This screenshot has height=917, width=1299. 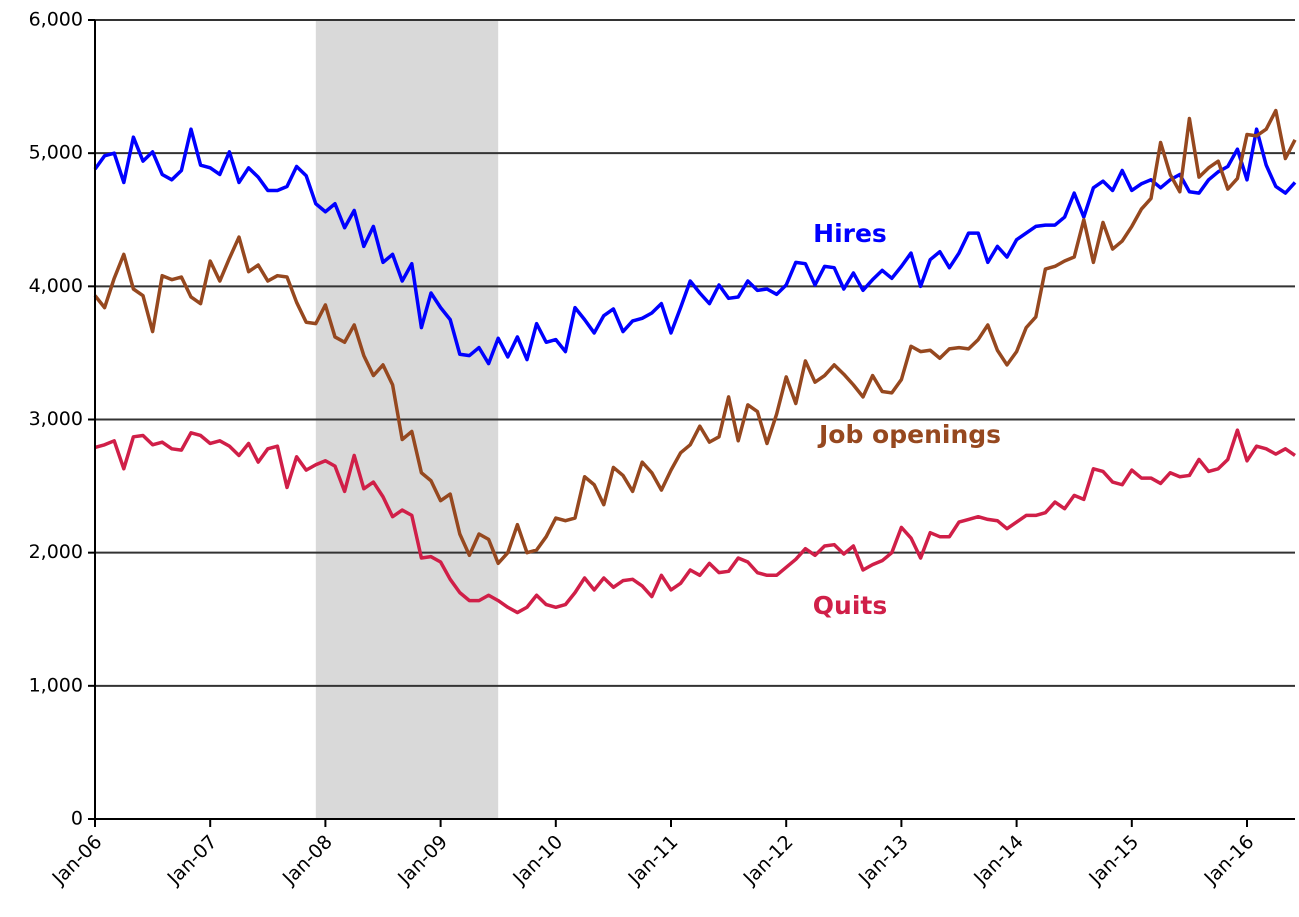 I want to click on x-tick-label: Jan-10, so click(x=537, y=860).